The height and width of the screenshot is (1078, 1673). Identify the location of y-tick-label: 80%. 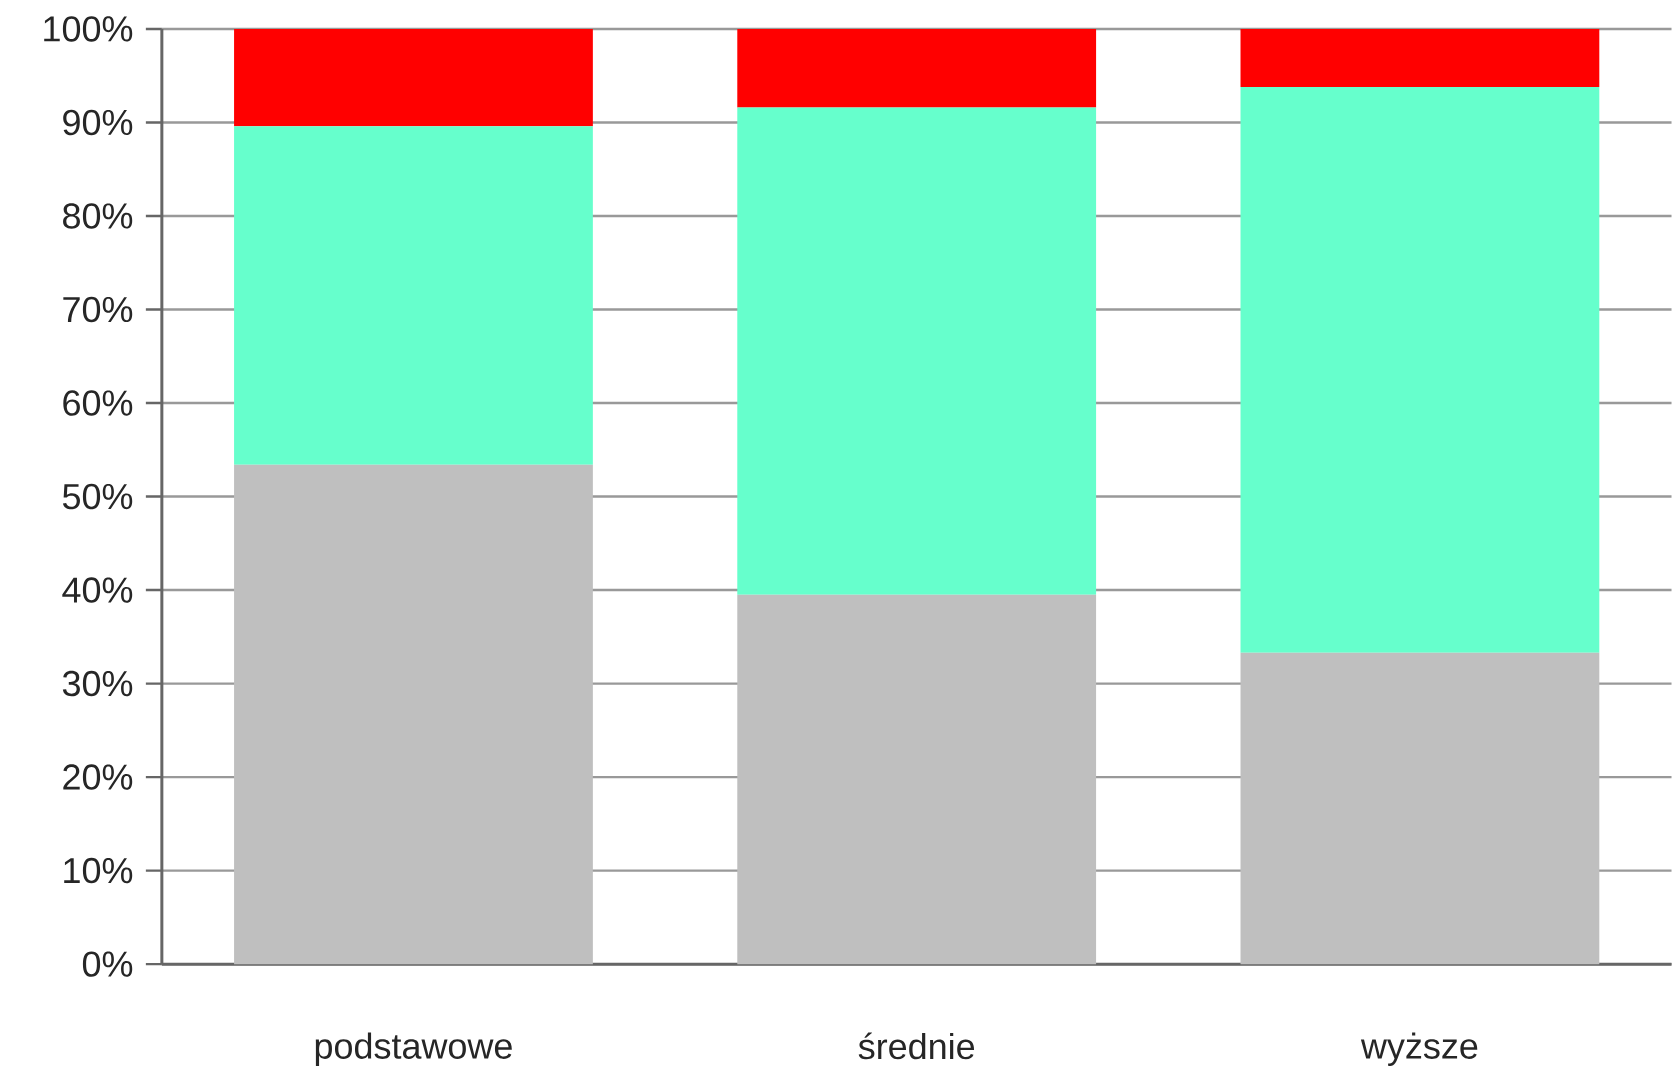
(98, 216).